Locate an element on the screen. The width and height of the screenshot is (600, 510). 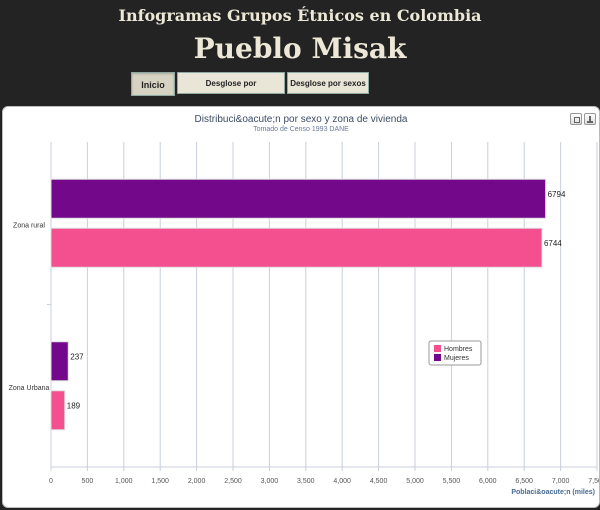
download-icon is located at coordinates (590, 119).